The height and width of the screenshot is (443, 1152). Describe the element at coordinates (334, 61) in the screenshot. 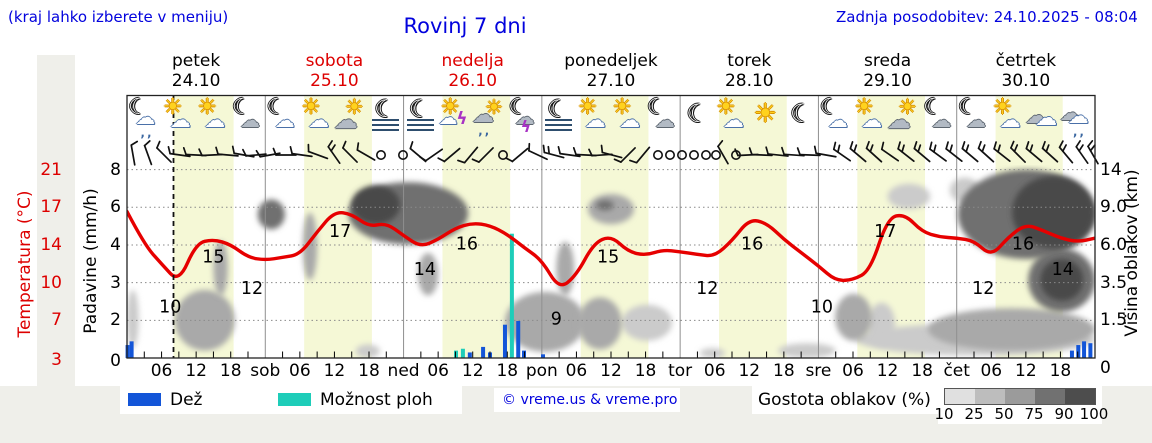

I see `day-header-sobota: sobota` at that location.